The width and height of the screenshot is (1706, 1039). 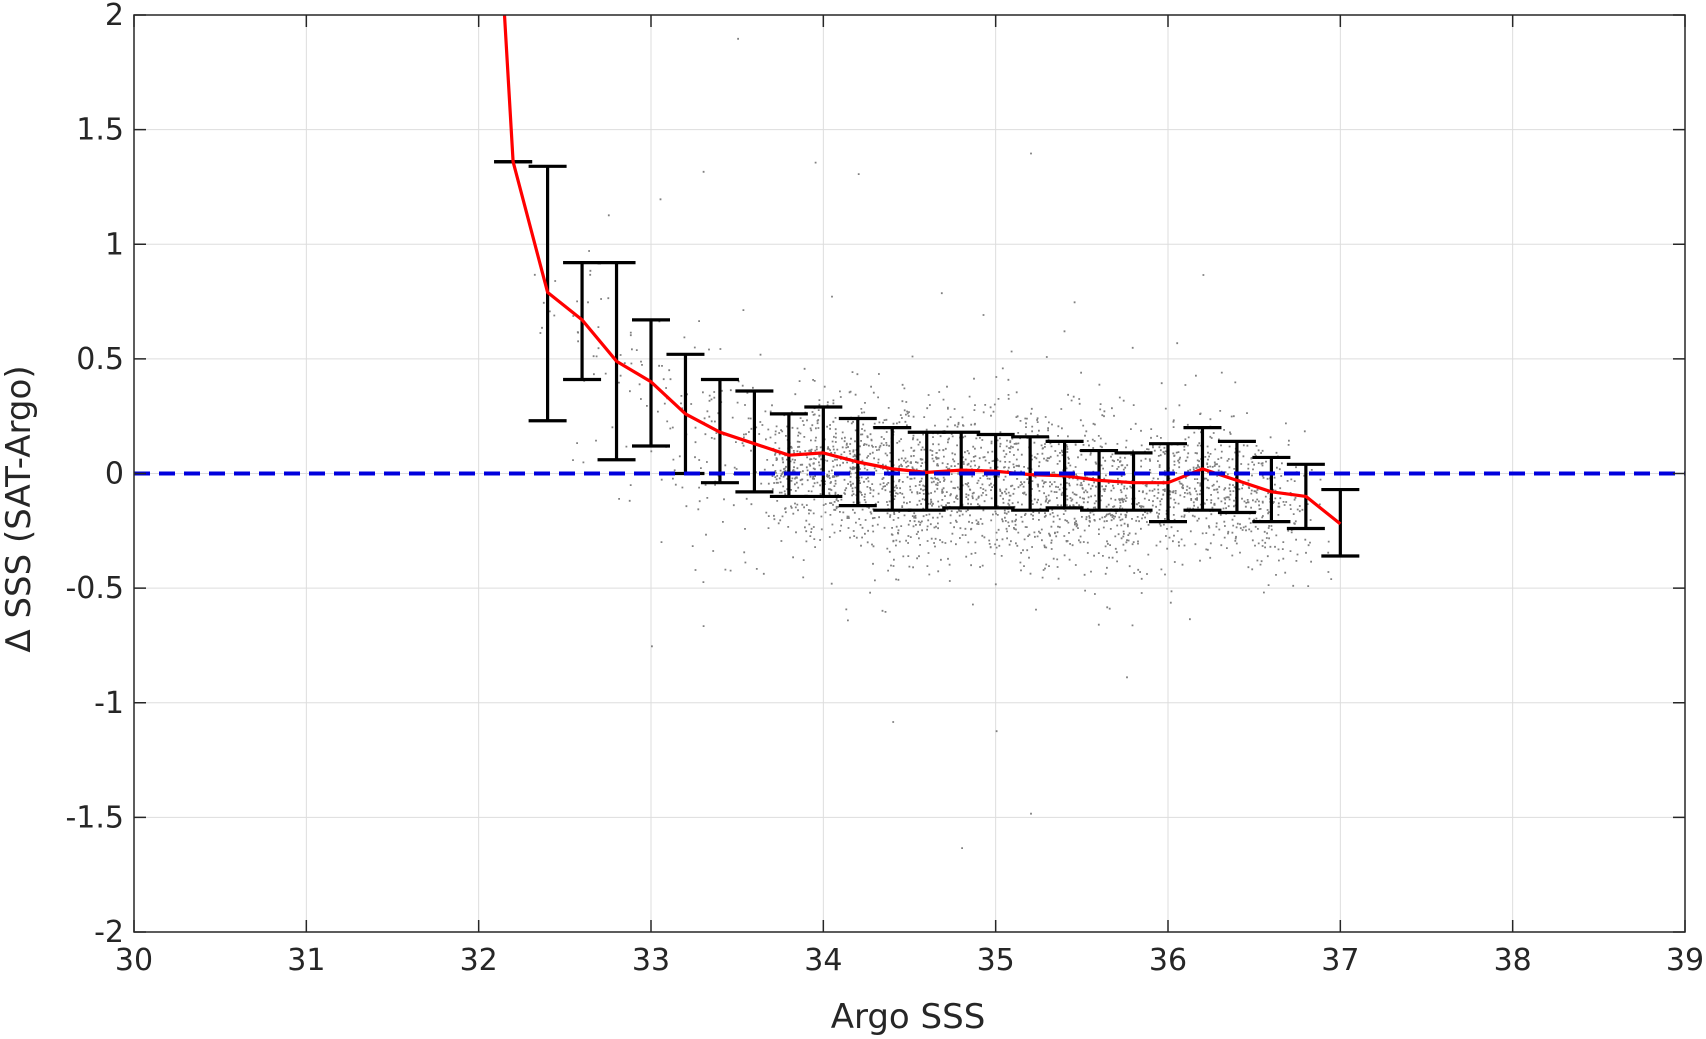 What do you see at coordinates (100, 359) in the screenshot?
I see `y-tick-label: 0.5` at bounding box center [100, 359].